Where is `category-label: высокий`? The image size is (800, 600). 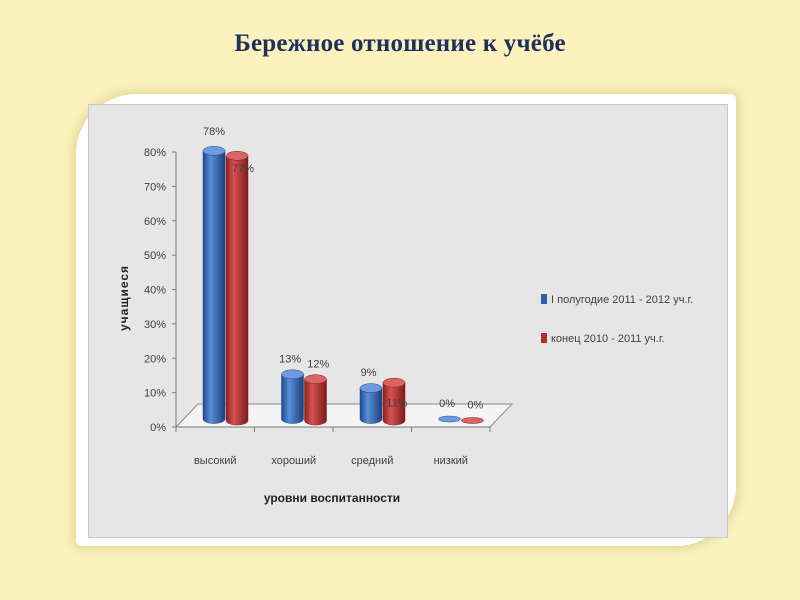 category-label: высокий is located at coordinates (215, 461).